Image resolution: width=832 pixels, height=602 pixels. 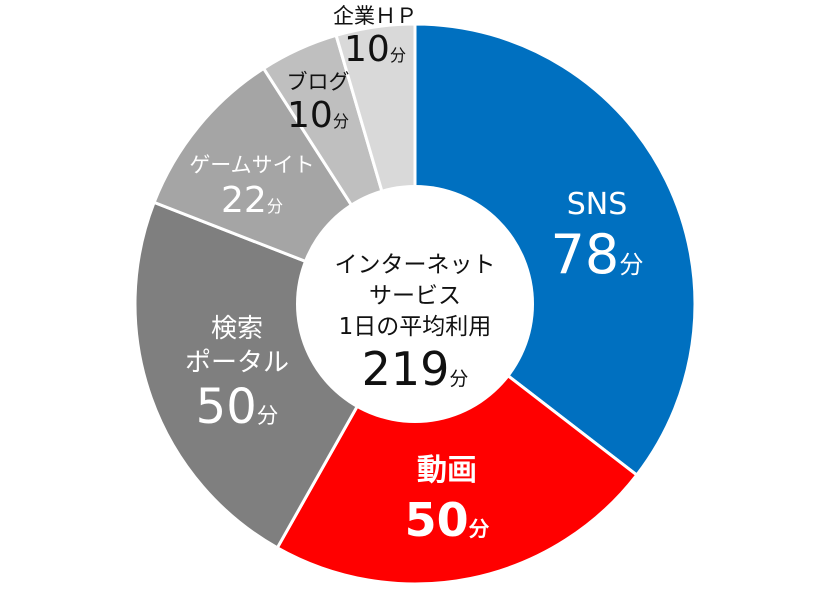 I want to click on donut-hole, so click(x=415, y=304).